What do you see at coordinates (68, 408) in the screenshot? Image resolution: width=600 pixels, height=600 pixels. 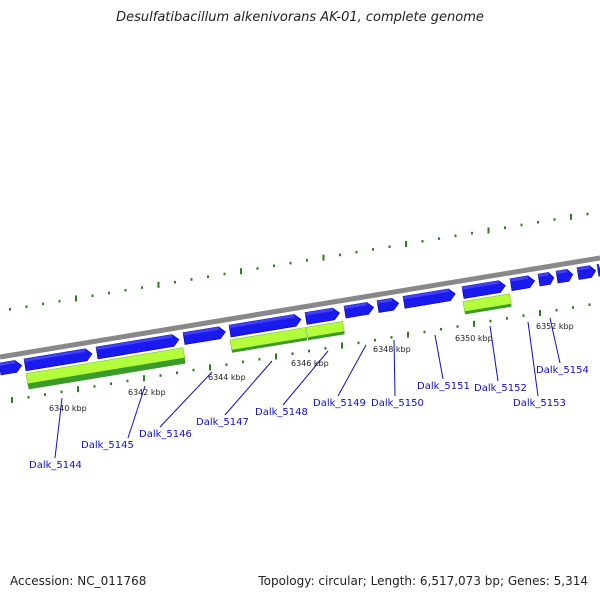 I see `kbp-tick-label: 6340 kbp` at bounding box center [68, 408].